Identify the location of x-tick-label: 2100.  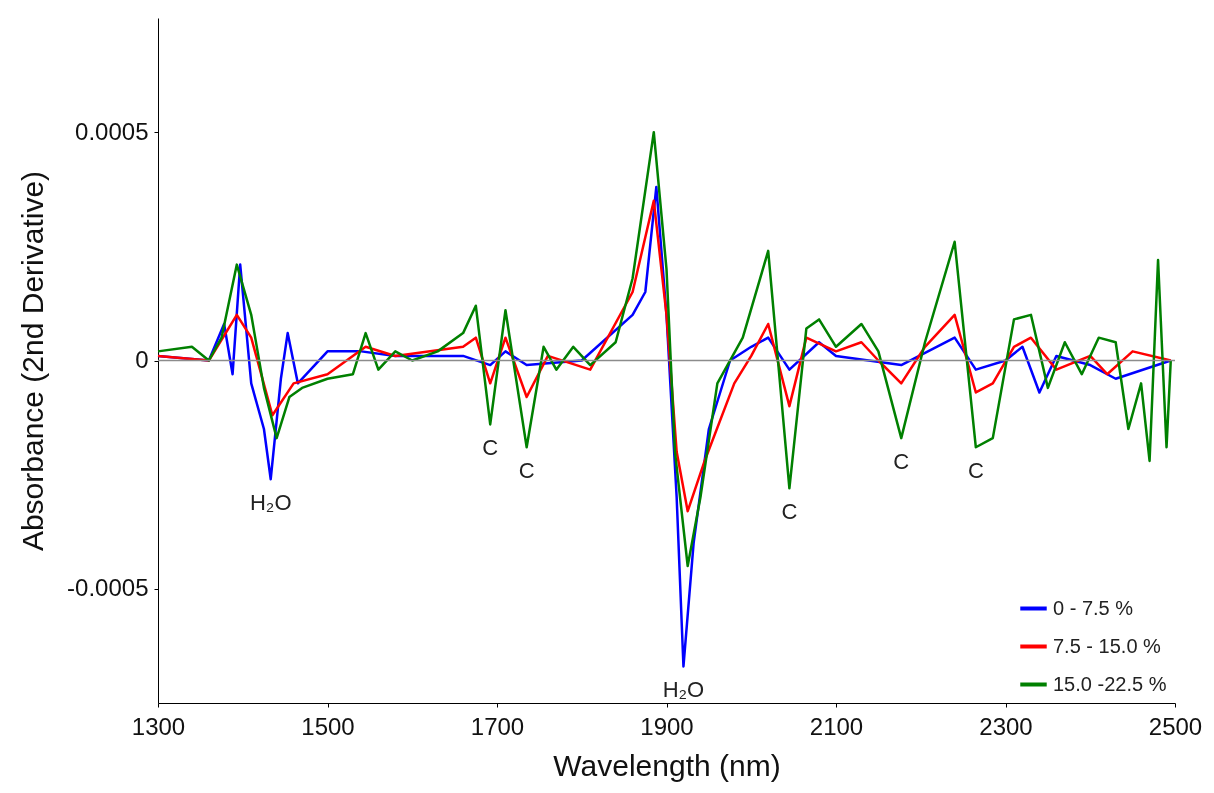
(836, 726).